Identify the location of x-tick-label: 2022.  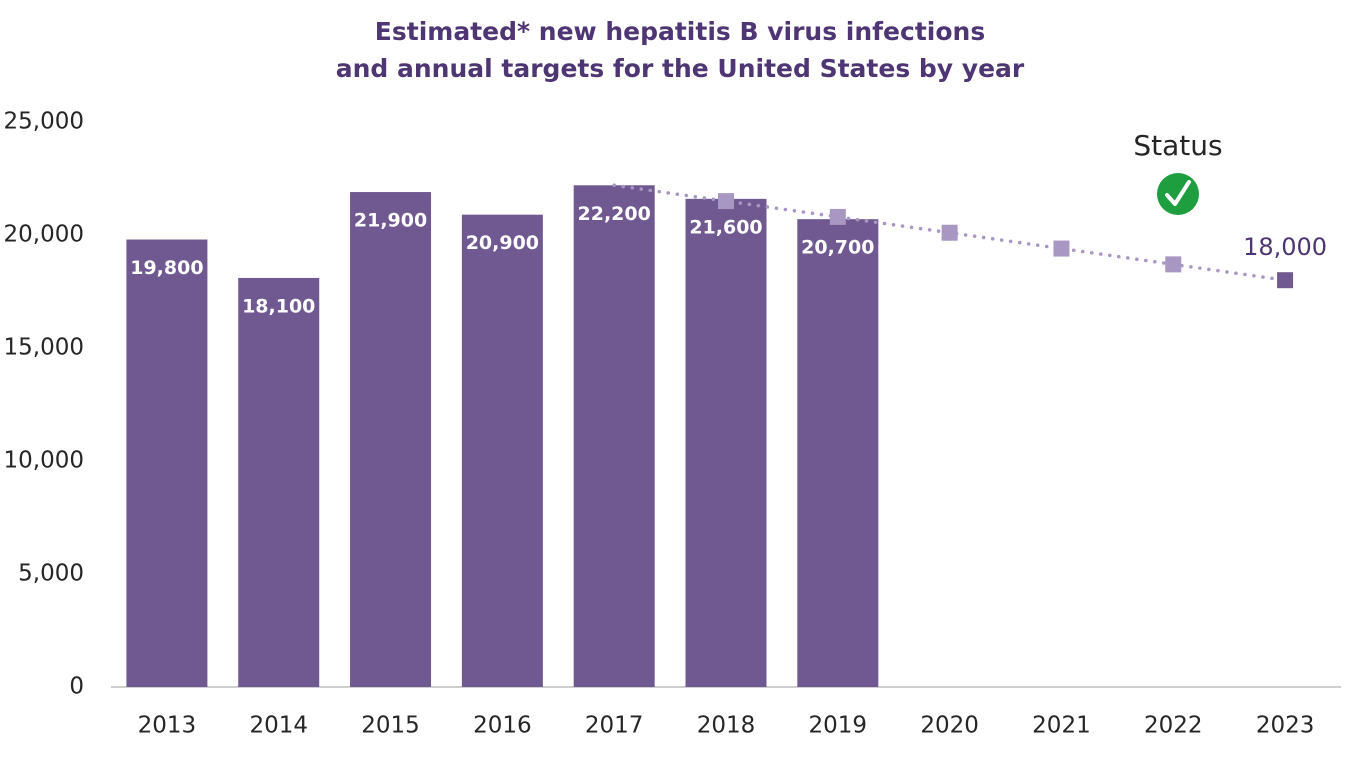
(1173, 726).